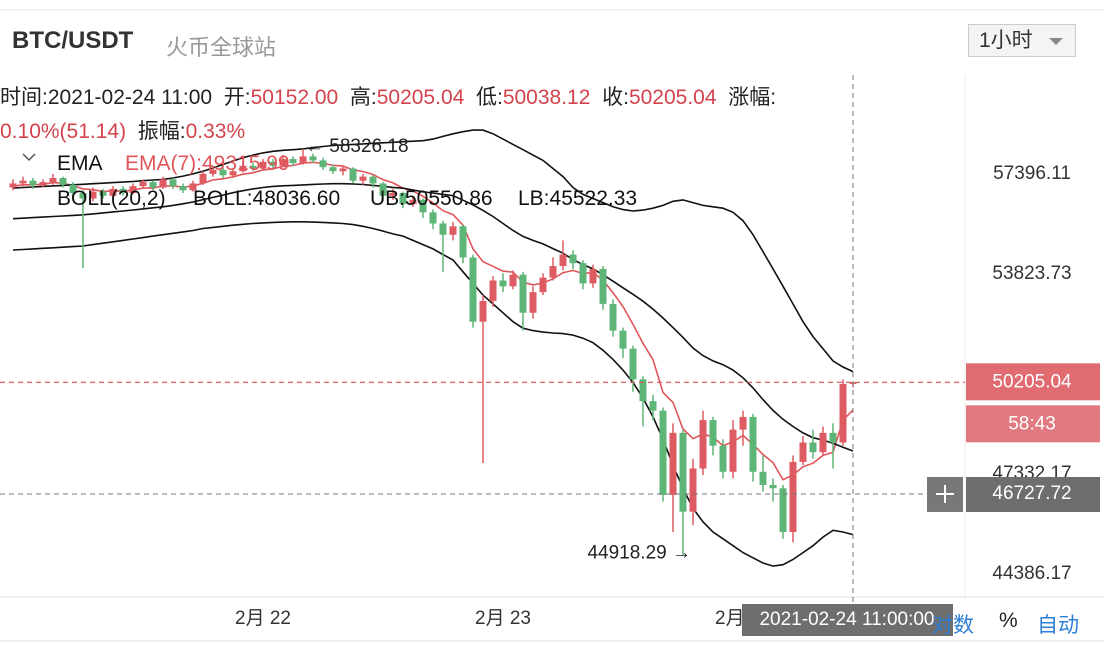  I want to click on y-tick-label: 53823.73, so click(1031, 273).